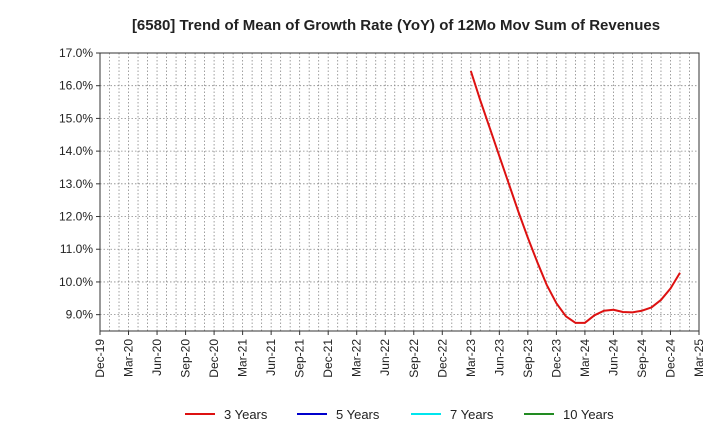 The height and width of the screenshot is (440, 720). I want to click on y-tick-label: 16.0%, so click(76, 86).